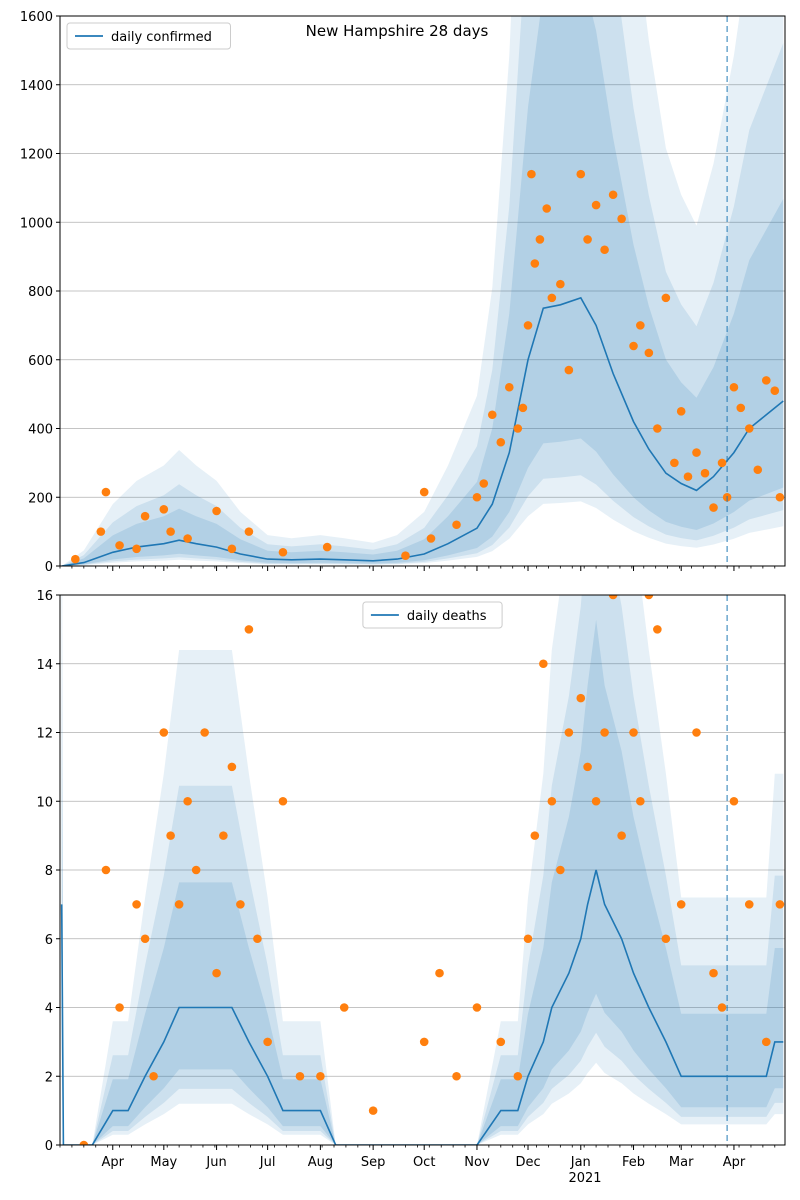  What do you see at coordinates (373, 1162) in the screenshot?
I see `x-tick-label: Sep` at bounding box center [373, 1162].